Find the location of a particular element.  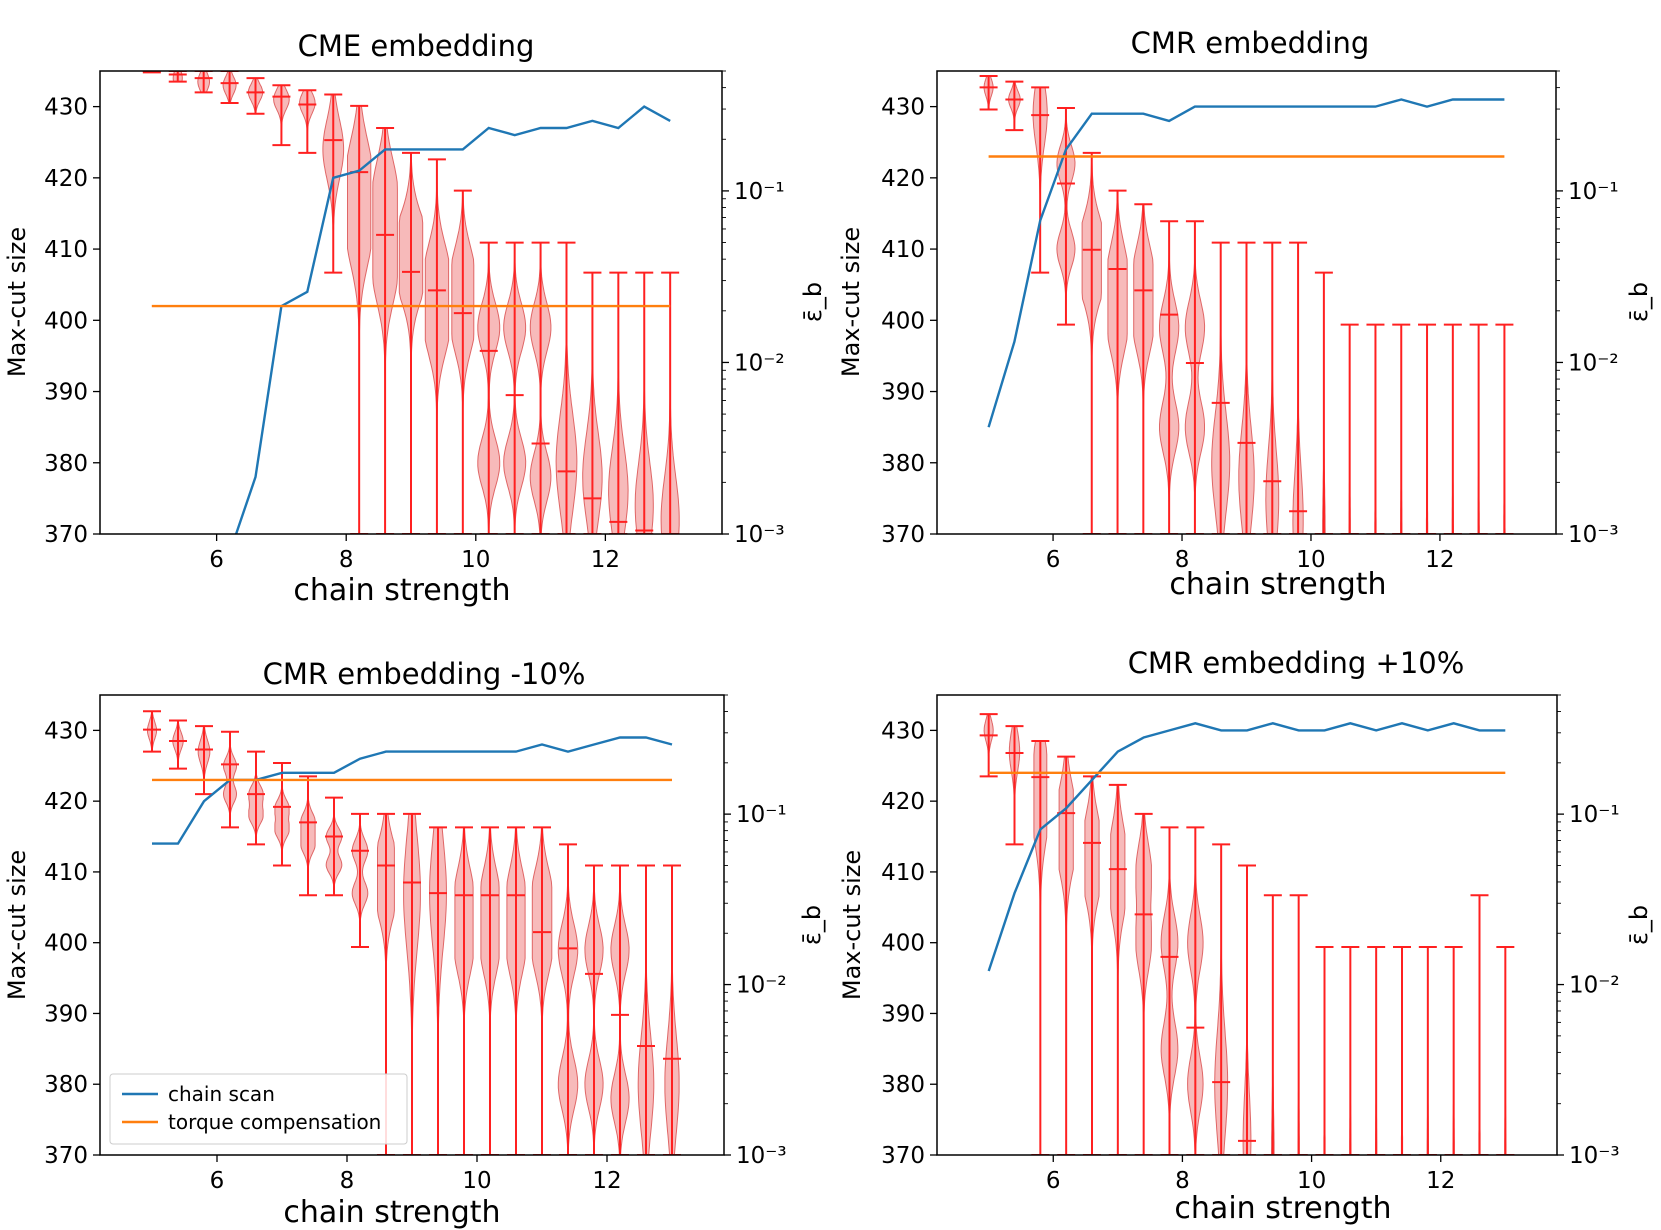

panel-title: CMR embedding is located at coordinates (1250, 43).